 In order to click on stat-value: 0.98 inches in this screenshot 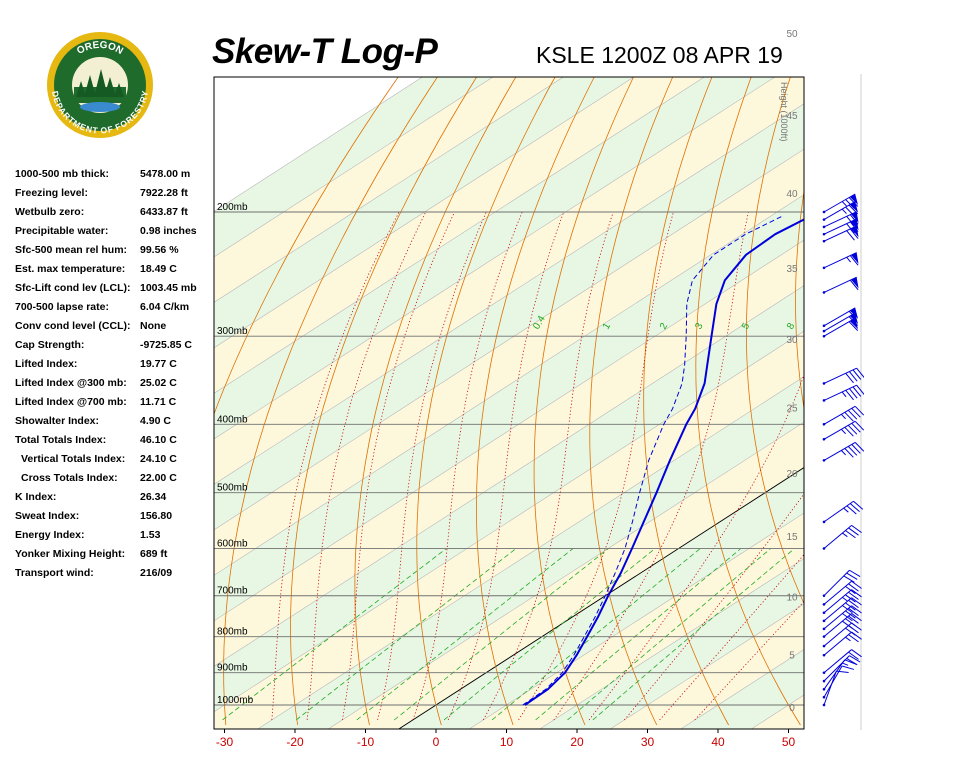, I will do `click(168, 231)`.